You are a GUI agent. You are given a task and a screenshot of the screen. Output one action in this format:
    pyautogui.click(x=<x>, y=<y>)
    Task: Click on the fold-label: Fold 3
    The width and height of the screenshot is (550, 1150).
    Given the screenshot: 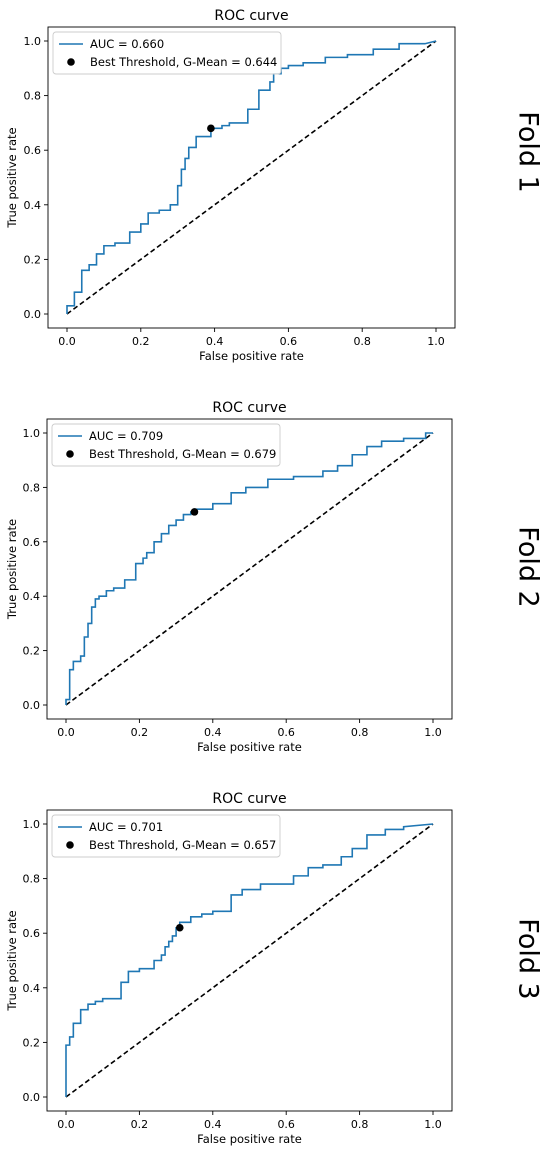 What is the action you would take?
    pyautogui.click(x=528, y=959)
    